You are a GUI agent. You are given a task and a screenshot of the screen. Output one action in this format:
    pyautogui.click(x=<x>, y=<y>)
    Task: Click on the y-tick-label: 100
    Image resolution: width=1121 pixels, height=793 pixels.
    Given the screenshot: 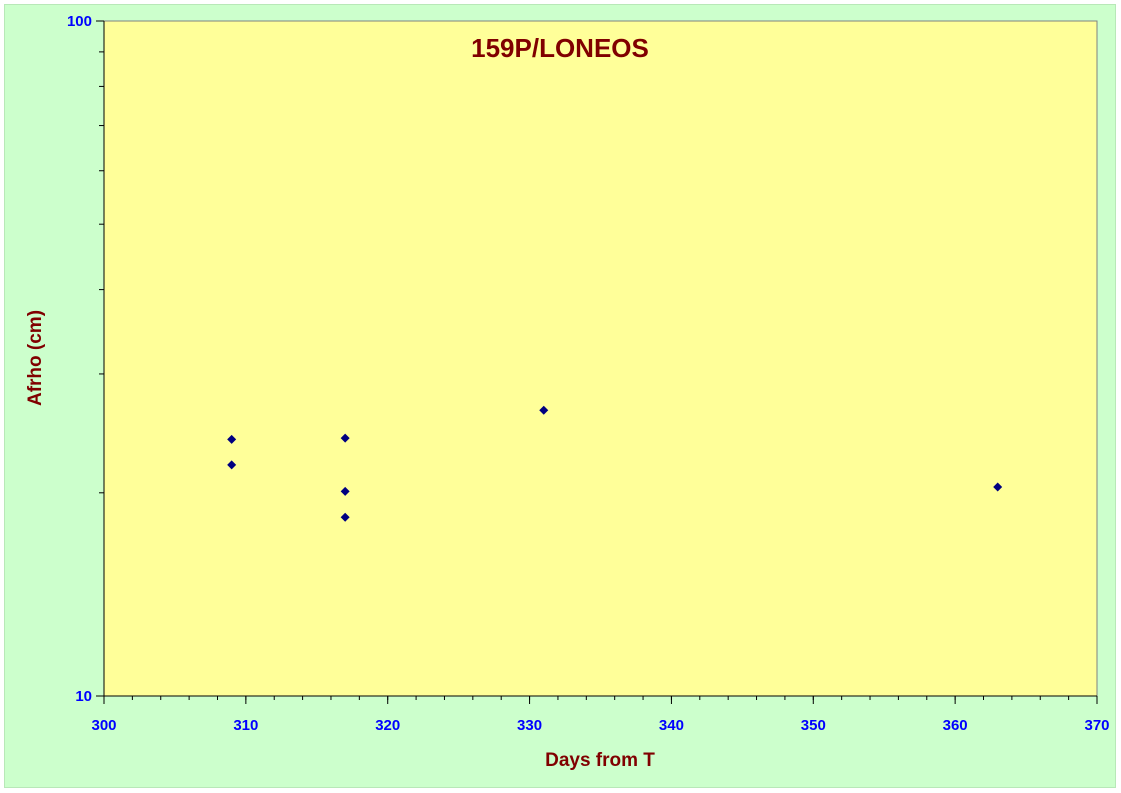 What is the action you would take?
    pyautogui.click(x=79, y=21)
    